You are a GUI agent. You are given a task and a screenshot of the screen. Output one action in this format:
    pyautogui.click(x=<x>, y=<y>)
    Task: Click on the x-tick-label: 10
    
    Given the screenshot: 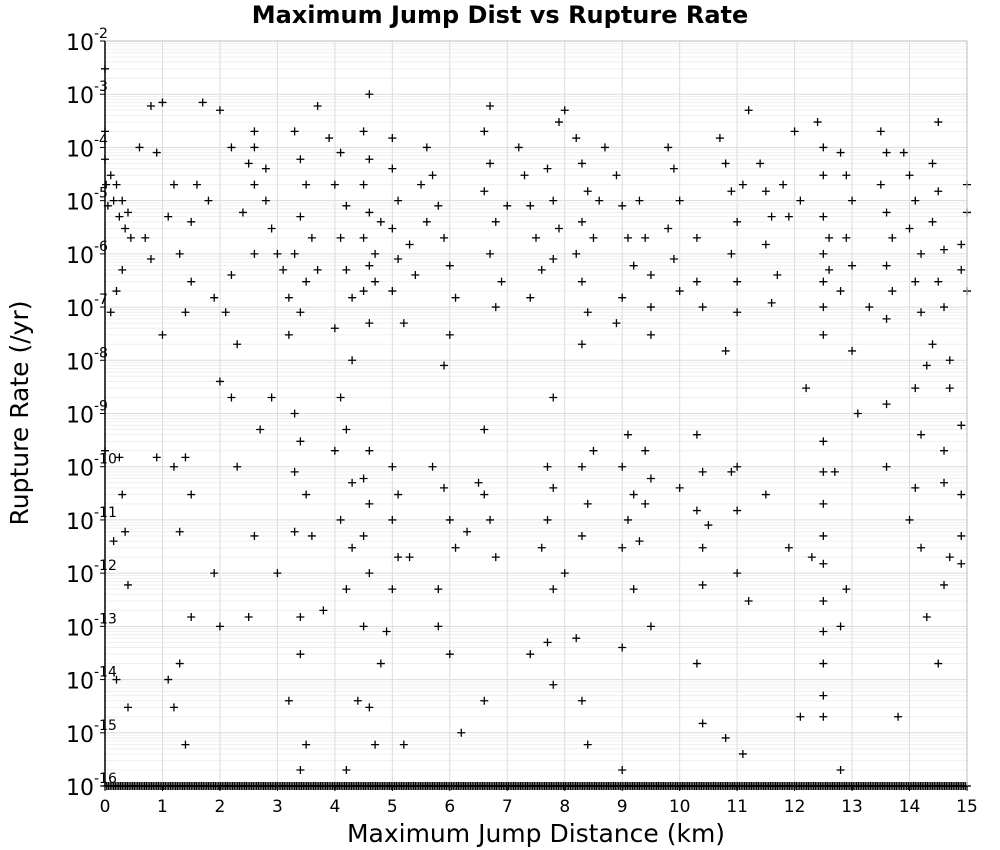 What is the action you would take?
    pyautogui.click(x=680, y=807)
    